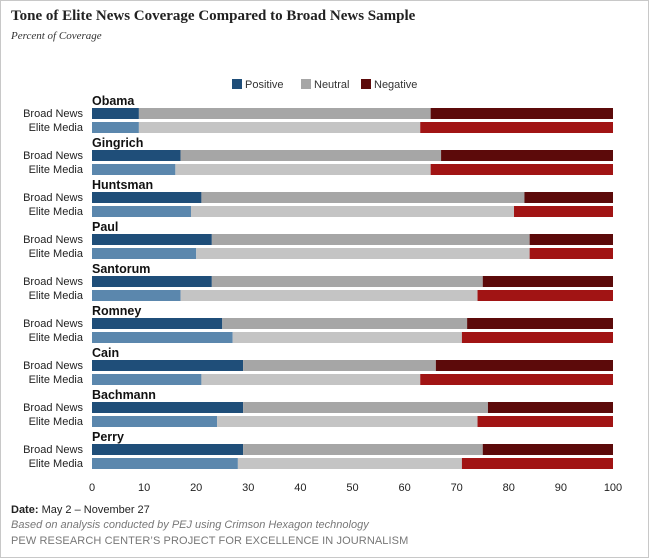 This screenshot has height=558, width=649. What do you see at coordinates (165, 463) in the screenshot?
I see `bar-elite-positive-perry` at bounding box center [165, 463].